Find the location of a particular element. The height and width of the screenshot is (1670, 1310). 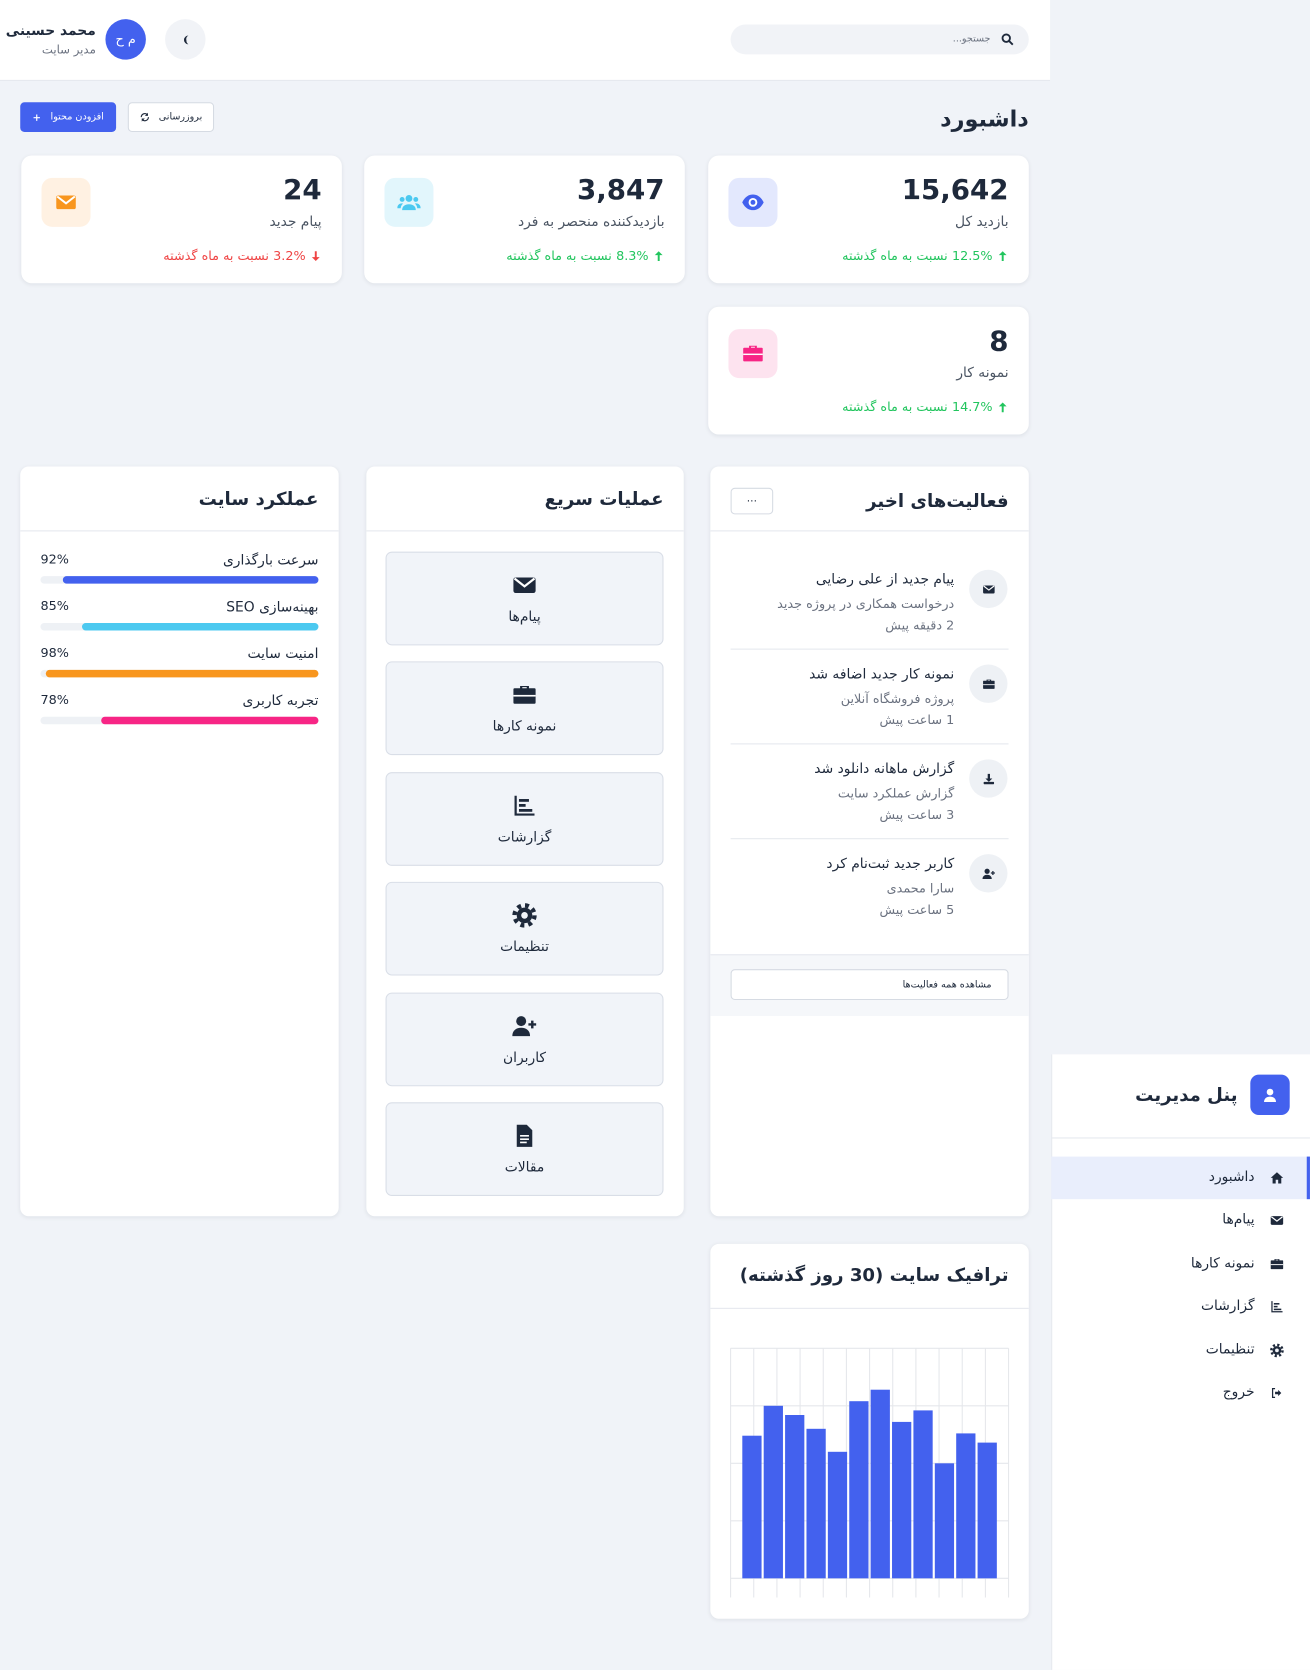

activity-title: گزارش ماهانه دانلود شد is located at coordinates (884, 769).